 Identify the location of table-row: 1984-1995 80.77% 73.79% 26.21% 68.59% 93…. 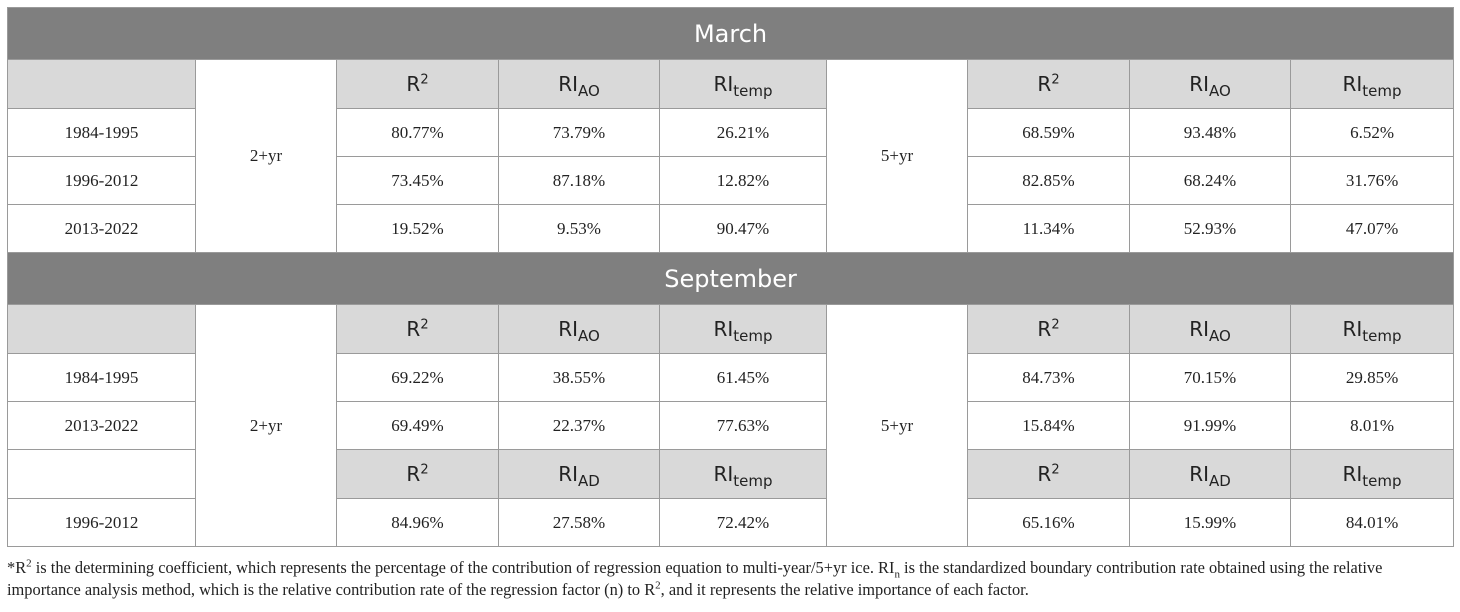
(731, 132).